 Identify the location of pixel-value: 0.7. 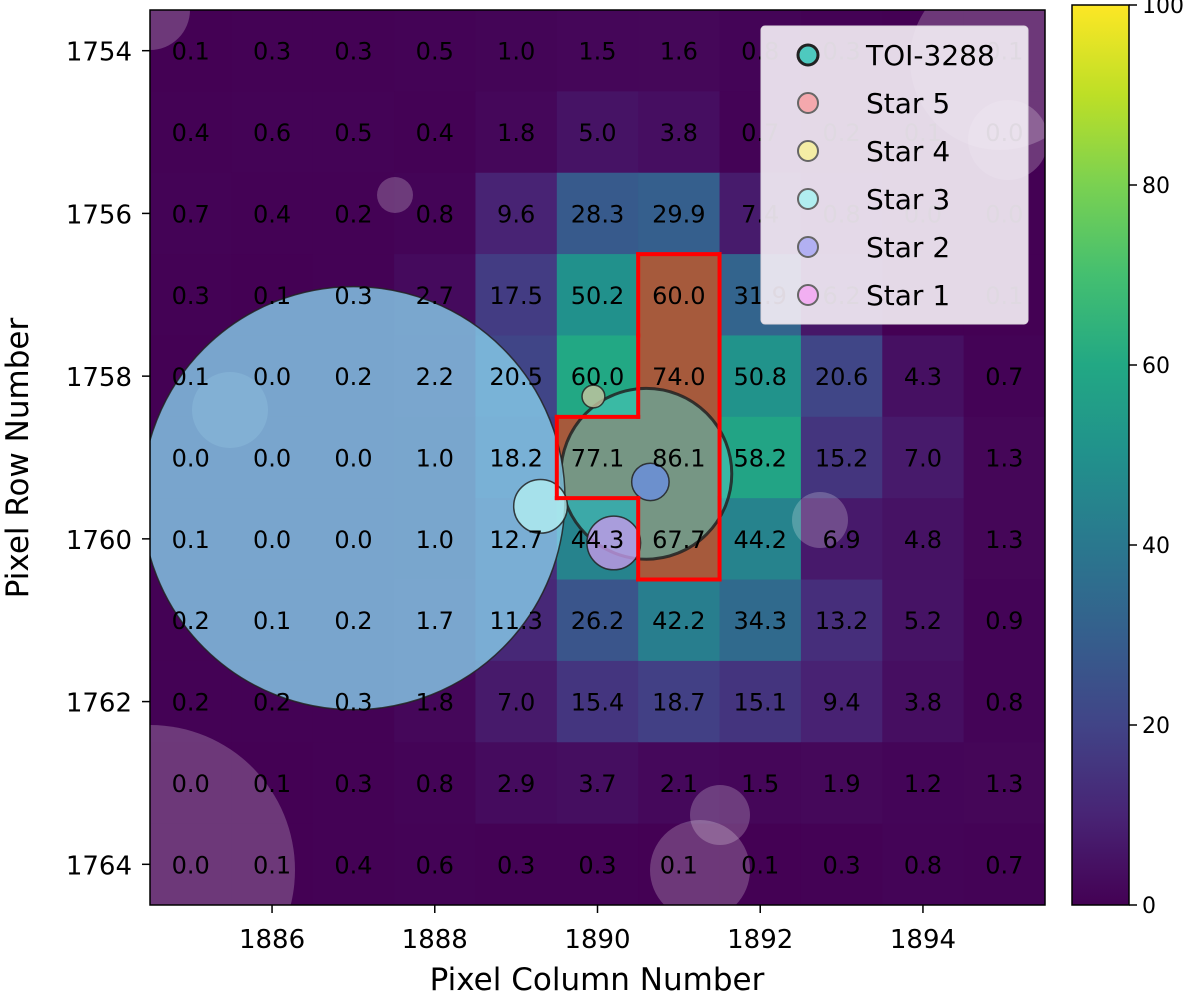
(1004, 377).